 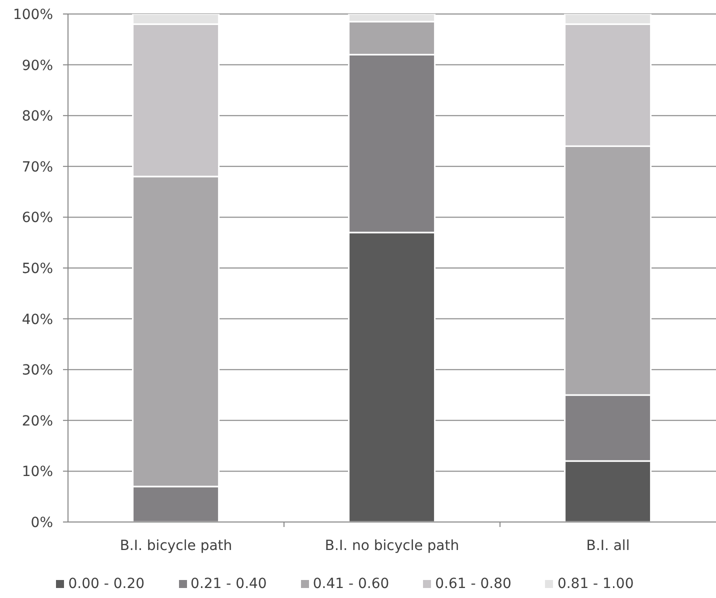 What do you see at coordinates (37, 116) in the screenshot?
I see `y-tick-label: 80%` at bounding box center [37, 116].